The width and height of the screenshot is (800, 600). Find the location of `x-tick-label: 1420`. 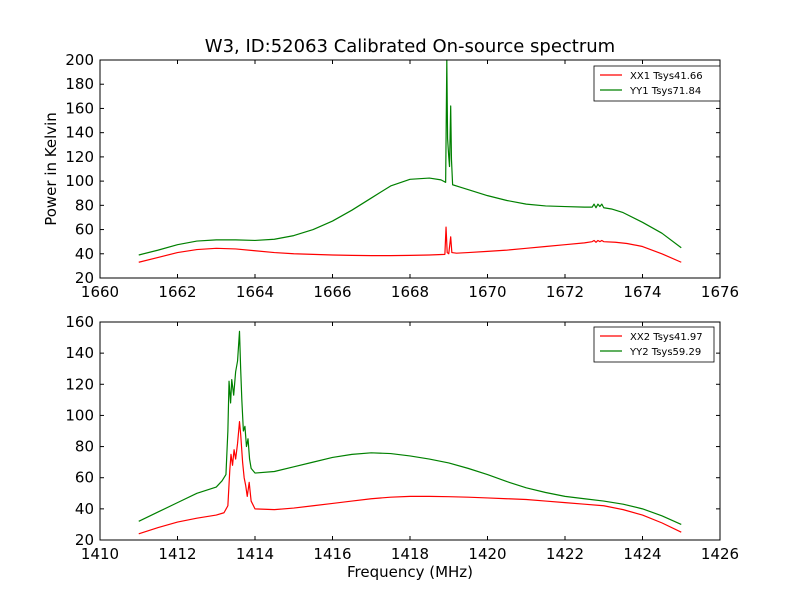

x-tick-label: 1420 is located at coordinates (487, 554).